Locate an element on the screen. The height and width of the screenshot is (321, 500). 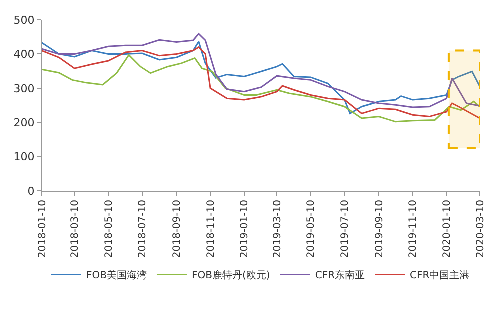
x-tick-label: 2019-09-10 is located at coordinates (380, 229).